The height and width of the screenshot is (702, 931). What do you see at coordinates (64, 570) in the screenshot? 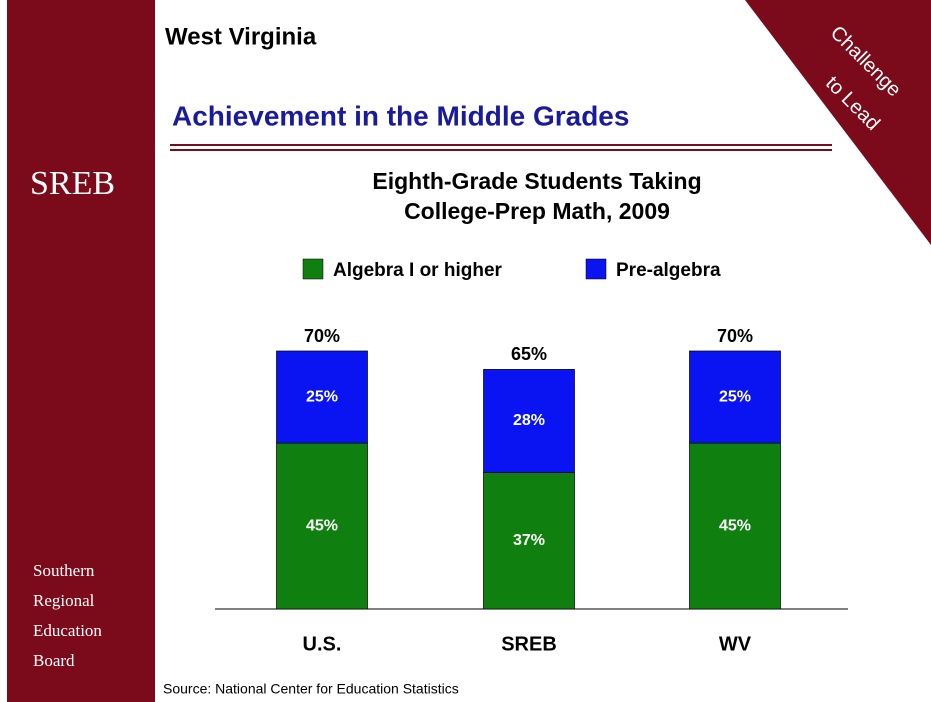
I see `sidebar-line: Southern` at bounding box center [64, 570].